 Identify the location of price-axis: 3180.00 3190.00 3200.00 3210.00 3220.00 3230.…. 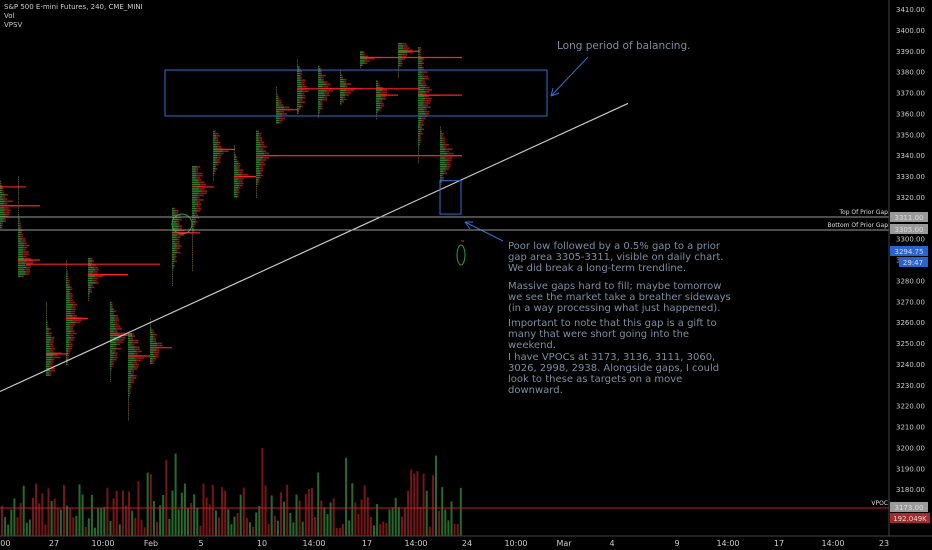
(910, 250).